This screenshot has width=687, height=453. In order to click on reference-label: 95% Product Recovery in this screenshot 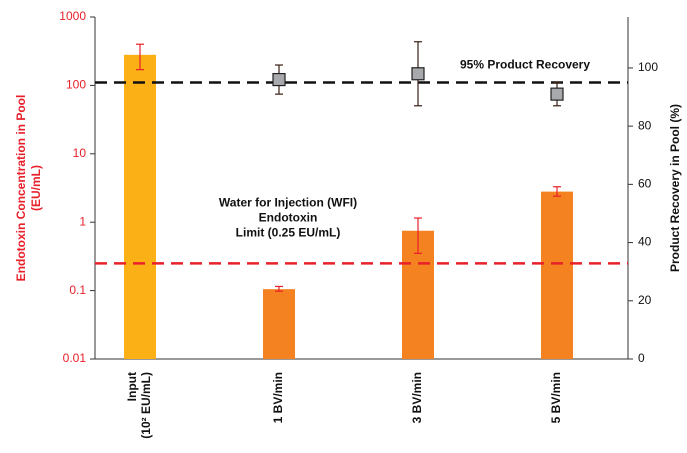, I will do `click(525, 65)`.